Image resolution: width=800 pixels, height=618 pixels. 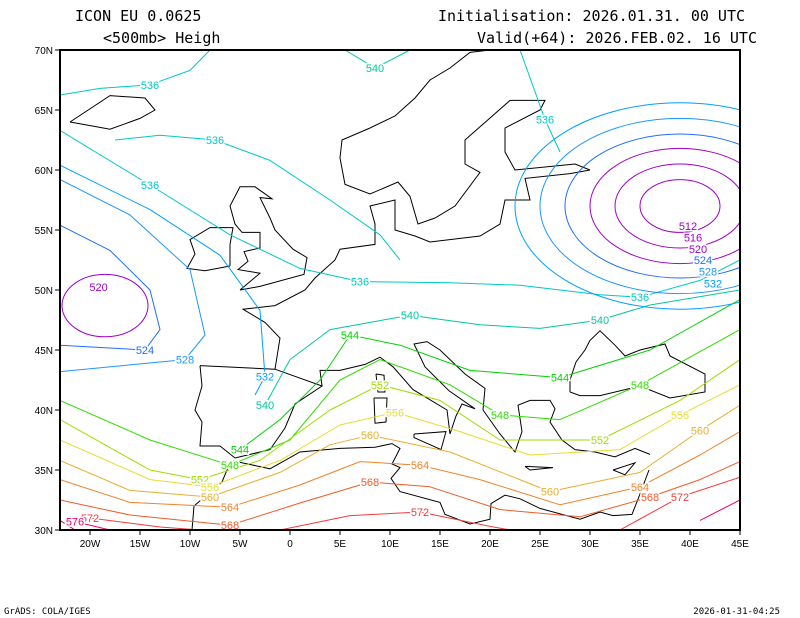 What do you see at coordinates (693, 239) in the screenshot?
I see `contour-label: 516` at bounding box center [693, 239].